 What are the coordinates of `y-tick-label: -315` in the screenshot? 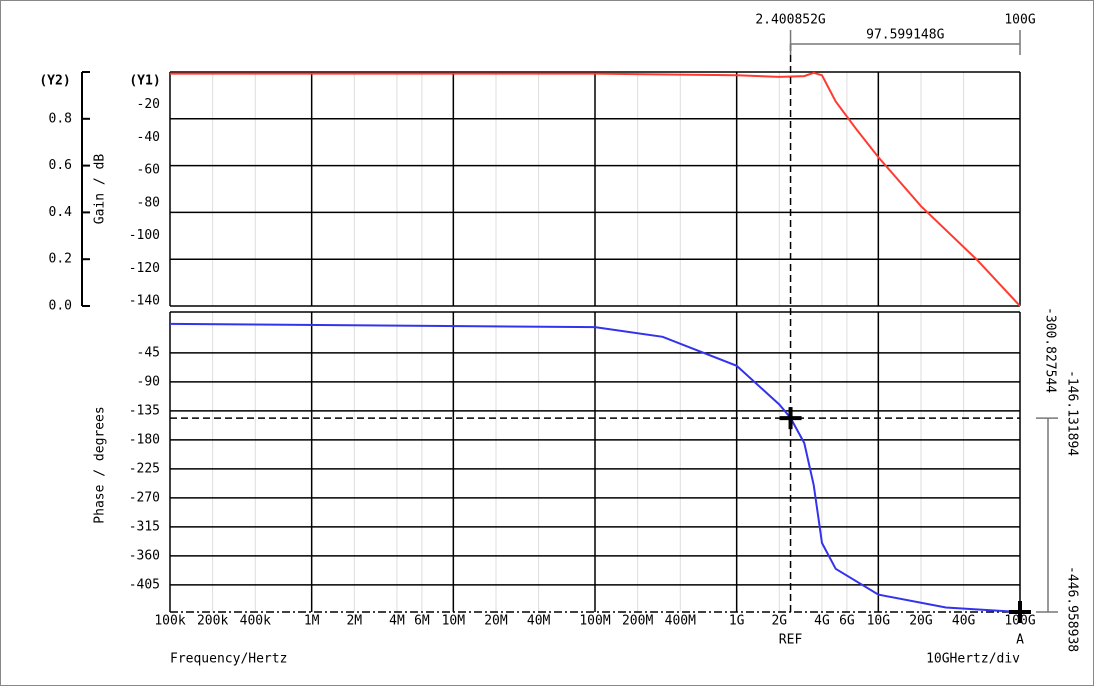 It's located at (144, 526).